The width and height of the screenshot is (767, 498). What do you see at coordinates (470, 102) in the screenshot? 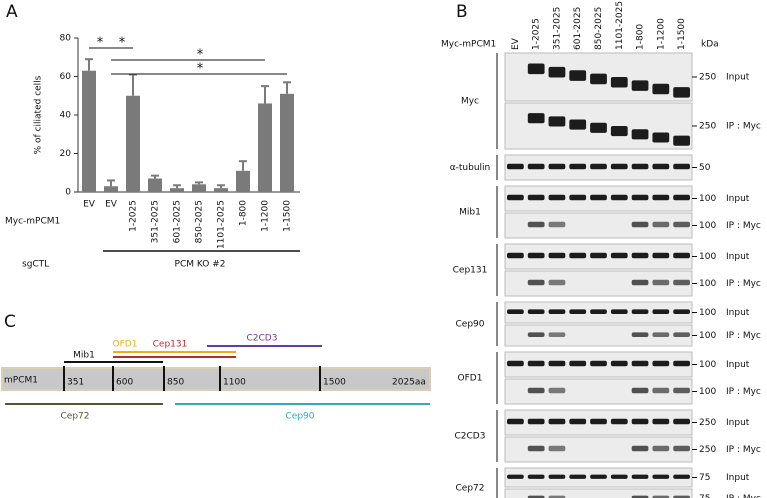
I see `protein-label: Myc` at bounding box center [470, 102].